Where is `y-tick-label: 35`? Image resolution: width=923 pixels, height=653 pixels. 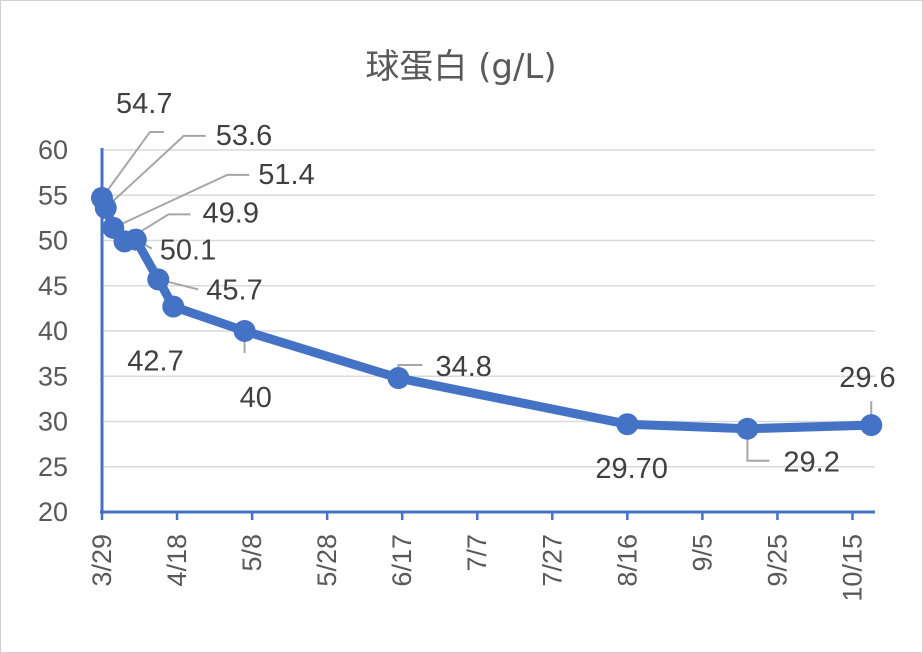
y-tick-label: 35 is located at coordinates (53, 376).